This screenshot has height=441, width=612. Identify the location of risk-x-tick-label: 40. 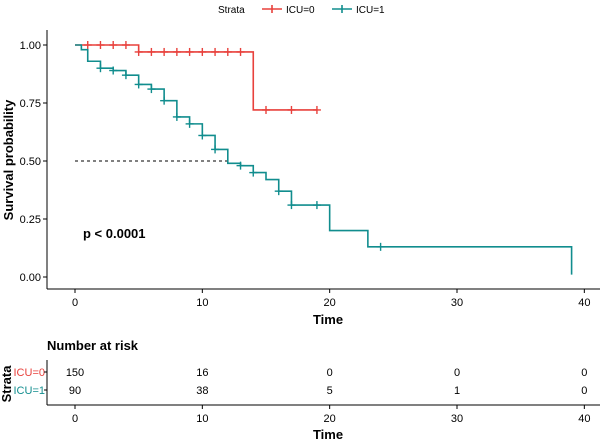
(584, 419).